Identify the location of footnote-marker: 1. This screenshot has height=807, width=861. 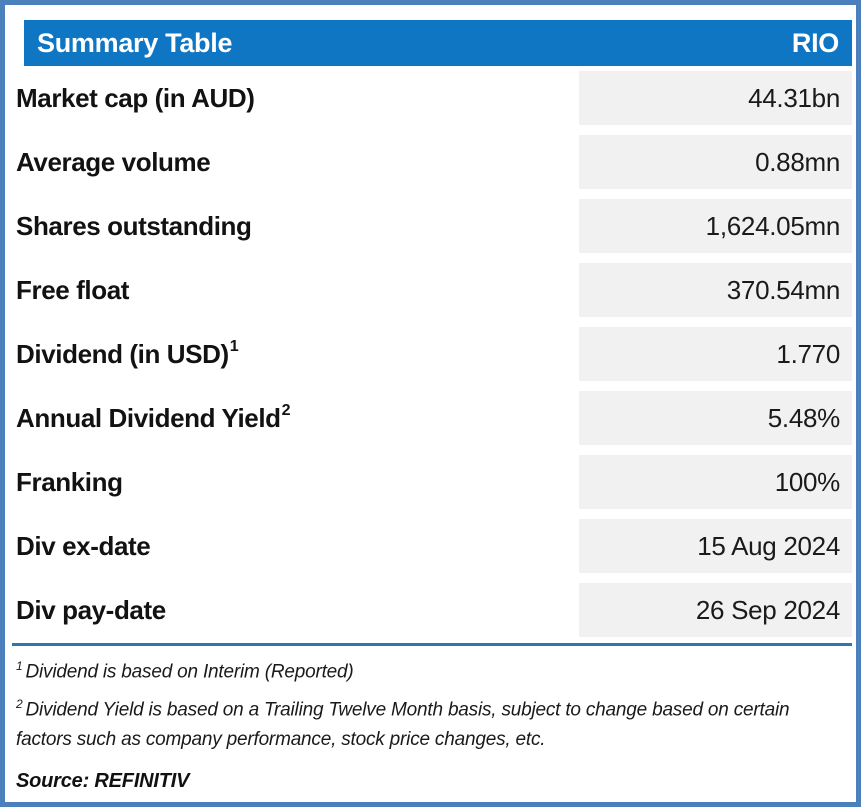
(234, 346).